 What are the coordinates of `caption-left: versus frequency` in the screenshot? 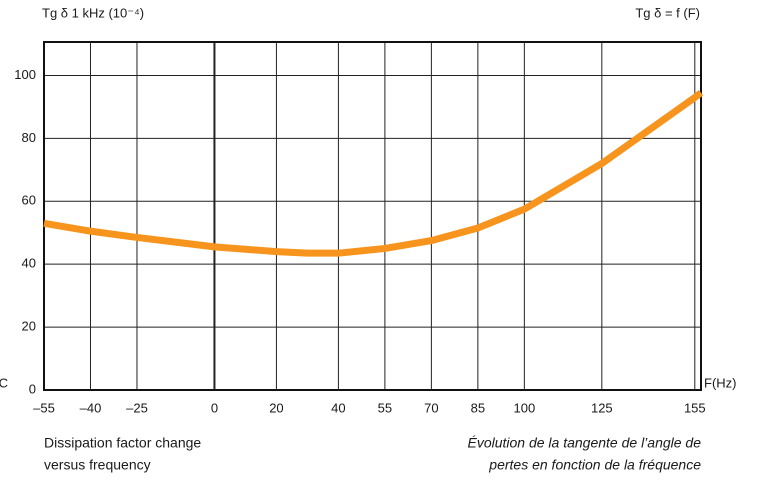 It's located at (97, 465).